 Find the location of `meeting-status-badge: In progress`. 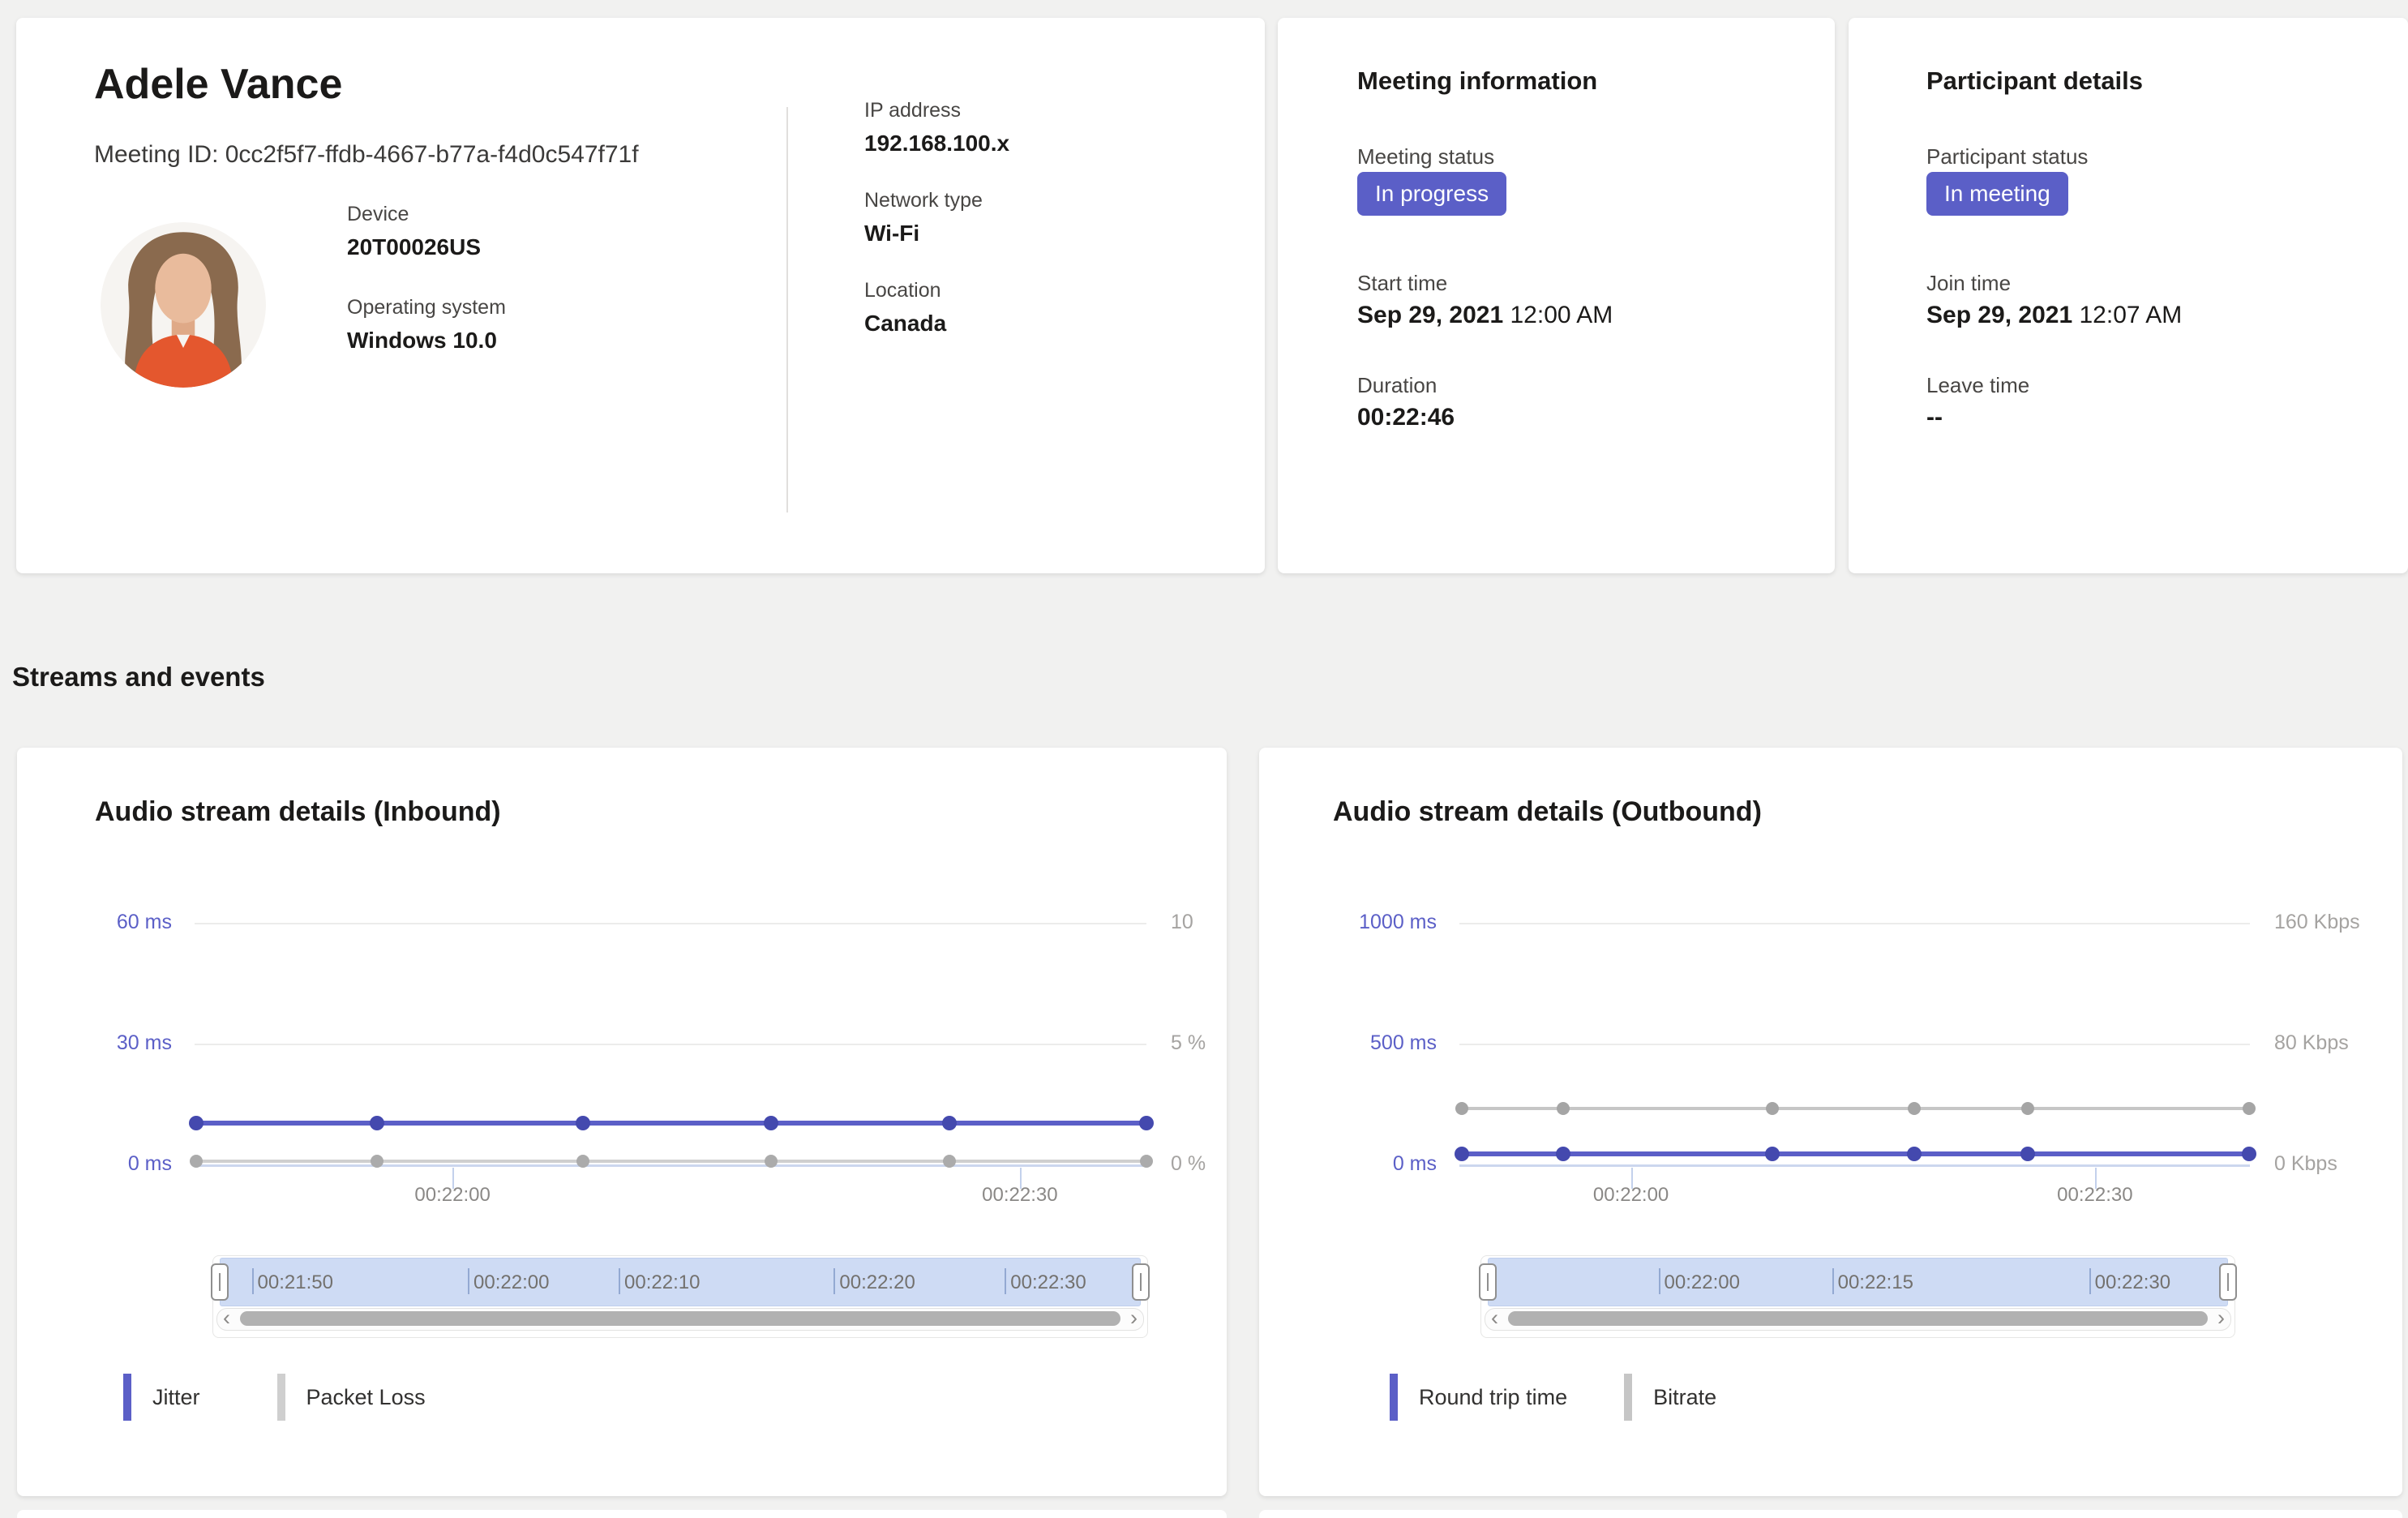

meeting-status-badge: In progress is located at coordinates (1432, 194).